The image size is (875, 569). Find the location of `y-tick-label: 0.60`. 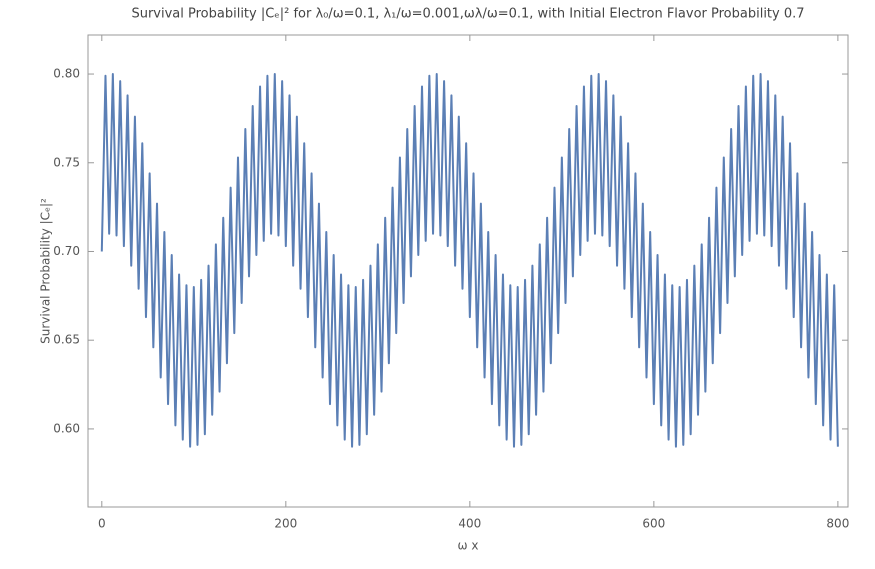

y-tick-label: 0.60 is located at coordinates (66, 428).